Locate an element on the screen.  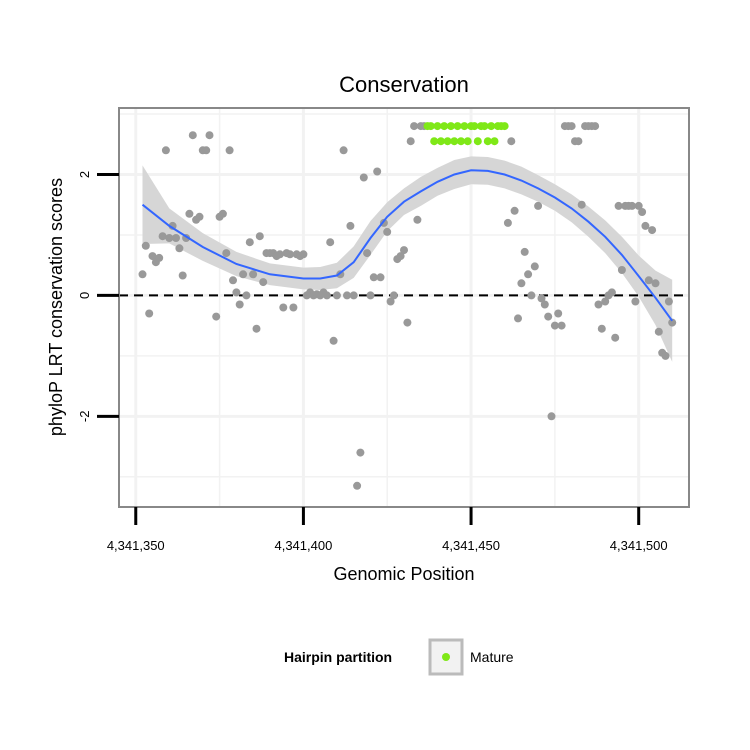
y-axis-title: phyloP LRT conservation scores is located at coordinates (56, 307).